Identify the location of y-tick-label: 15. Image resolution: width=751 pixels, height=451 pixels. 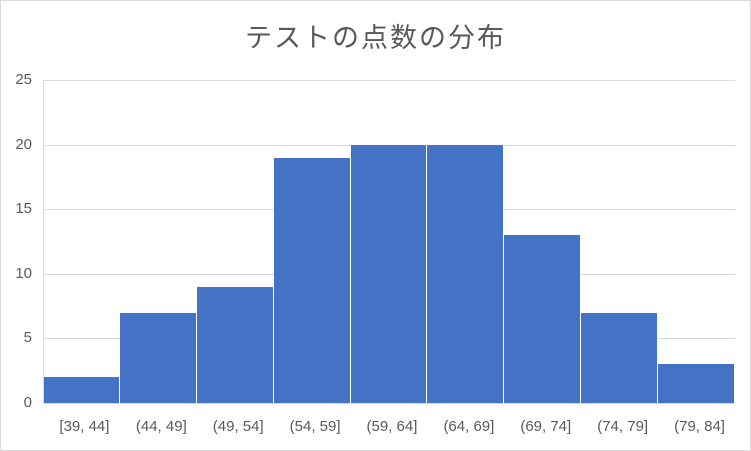
(23, 209).